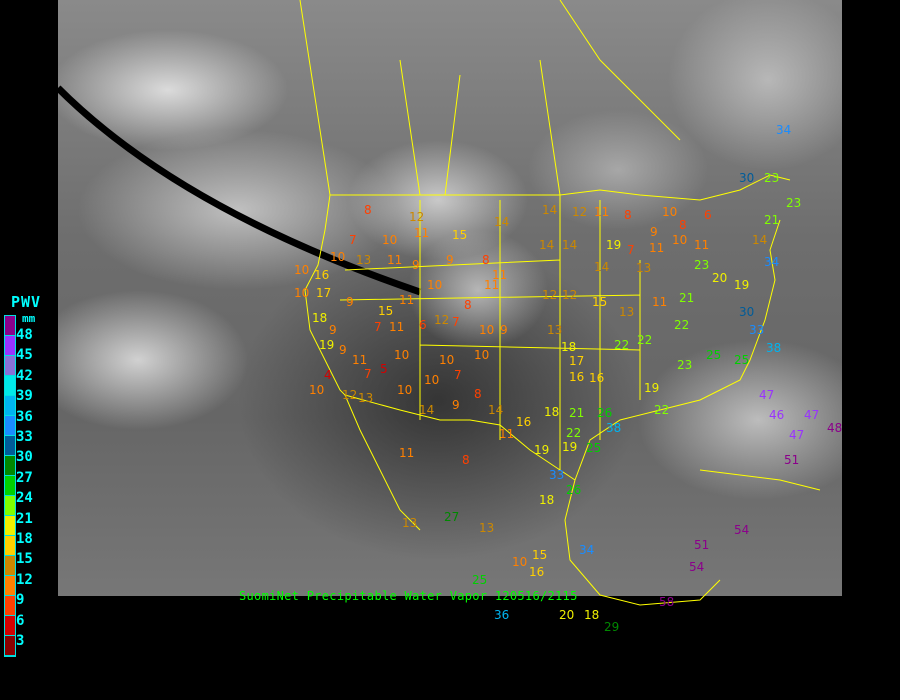 The height and width of the screenshot is (700, 900). I want to click on legend-color-bar, so click(10, 486).